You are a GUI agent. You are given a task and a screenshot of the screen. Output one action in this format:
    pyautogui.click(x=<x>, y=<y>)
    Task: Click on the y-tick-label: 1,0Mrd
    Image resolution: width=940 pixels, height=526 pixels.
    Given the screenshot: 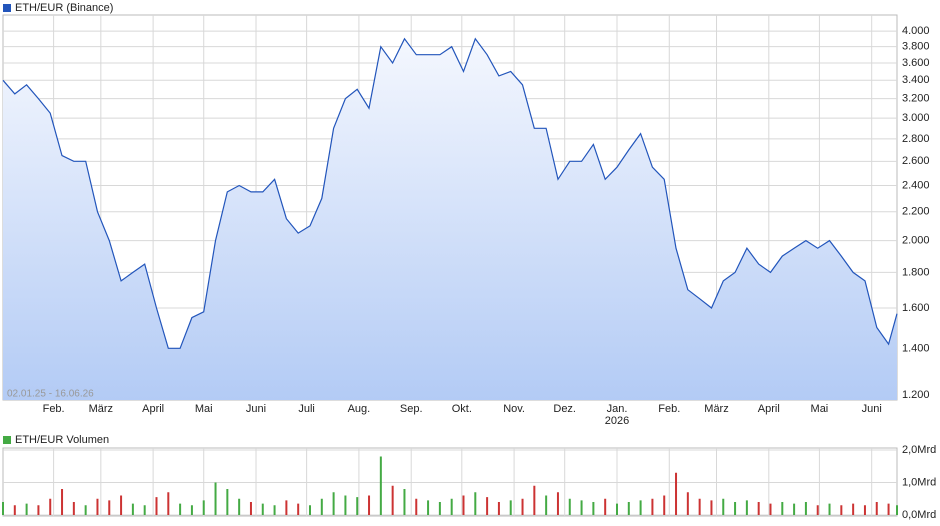 What is the action you would take?
    pyautogui.click(x=919, y=482)
    